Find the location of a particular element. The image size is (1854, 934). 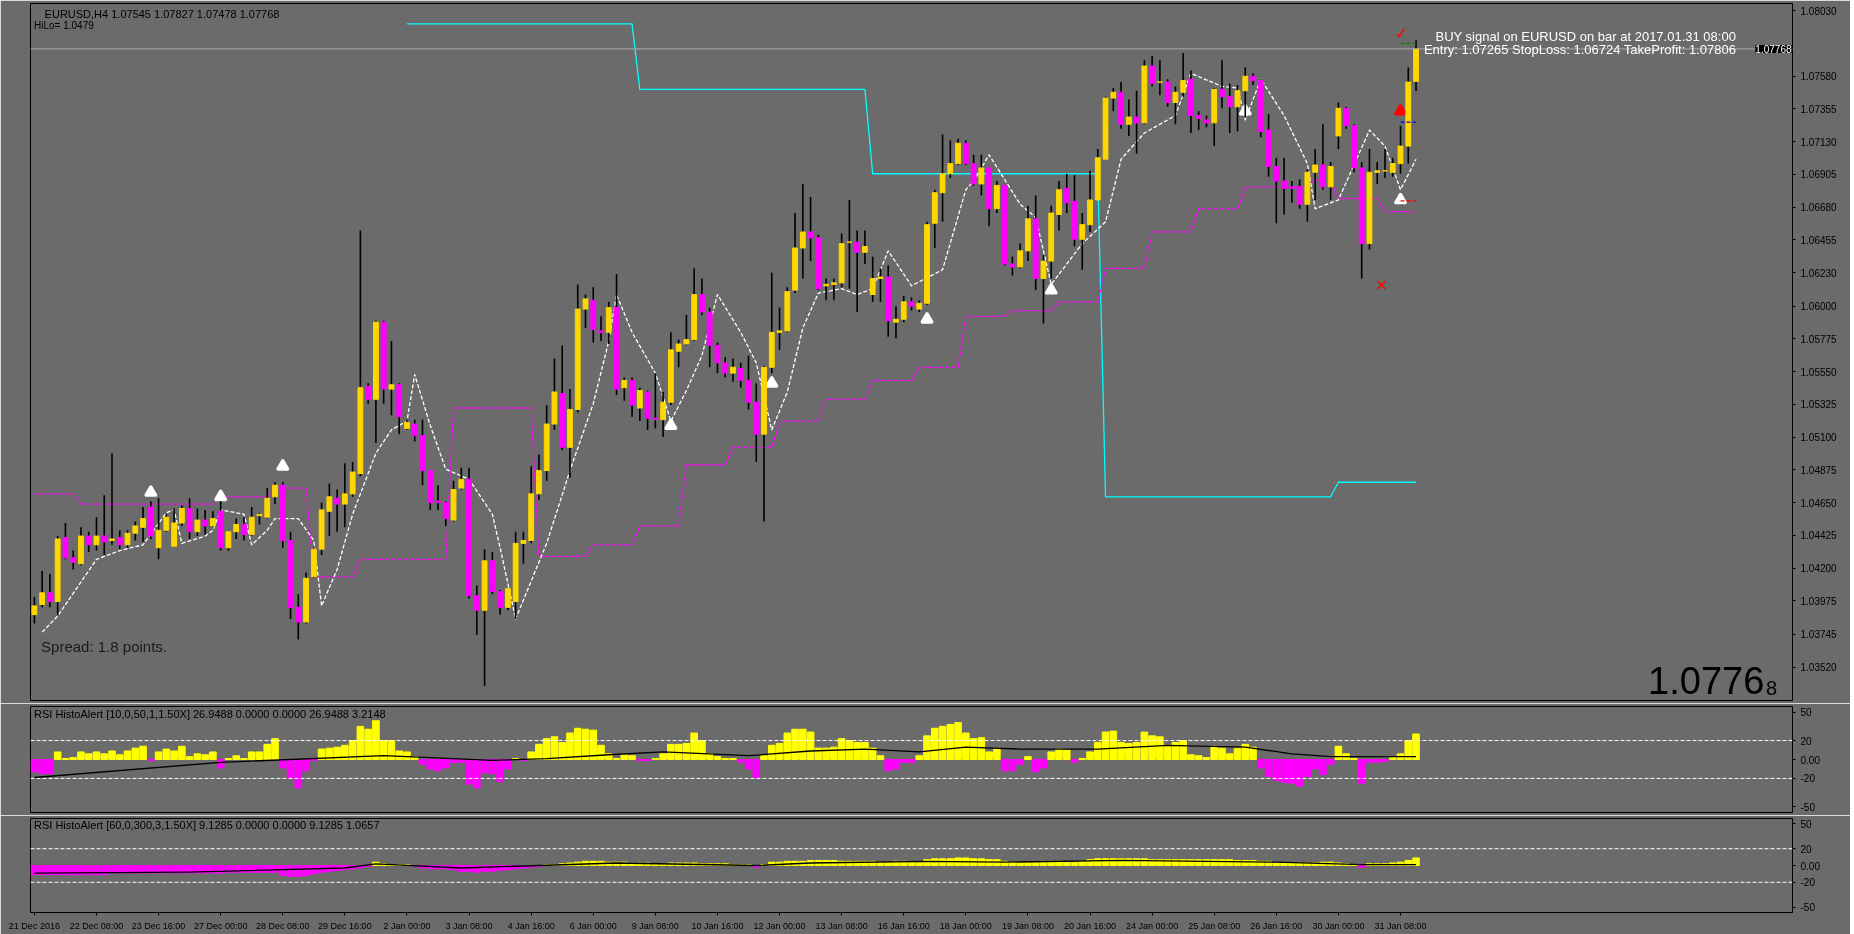

x-tick-label: 31 Jan 08:00 is located at coordinates (1400, 925).